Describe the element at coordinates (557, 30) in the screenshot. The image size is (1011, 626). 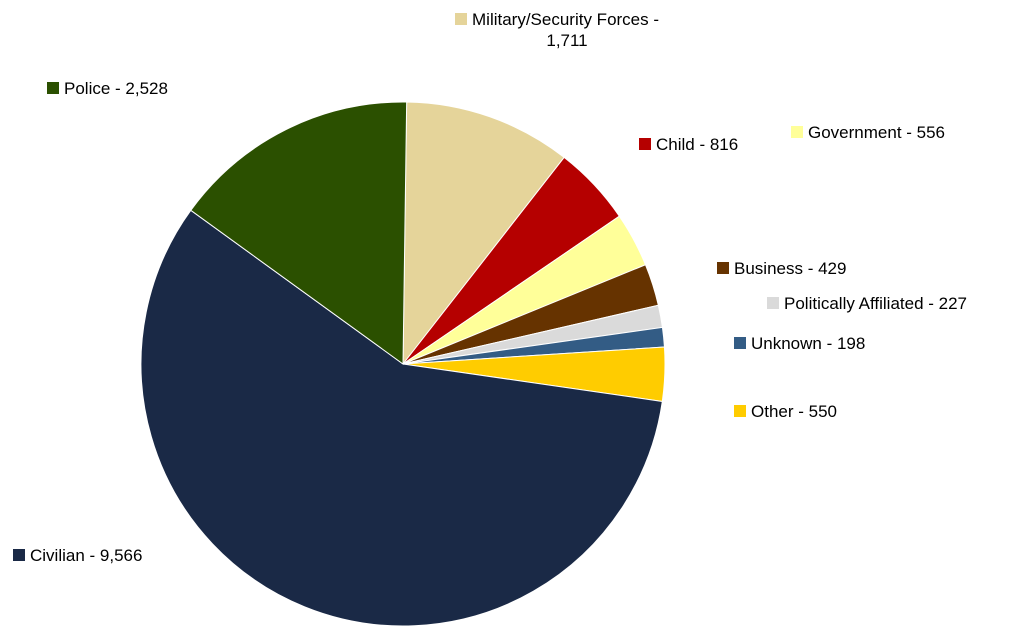
I see `slice-label-military: Military/Security Forces - 1,711` at that location.